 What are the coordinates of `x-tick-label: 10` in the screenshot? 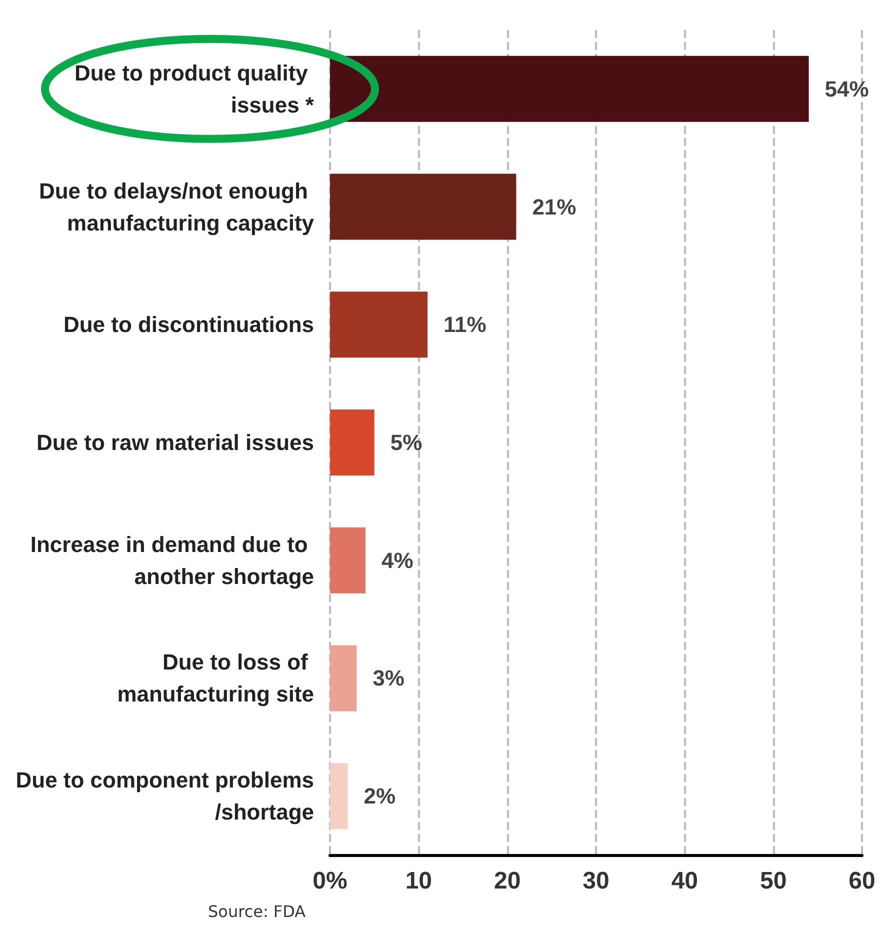 It's located at (418, 881).